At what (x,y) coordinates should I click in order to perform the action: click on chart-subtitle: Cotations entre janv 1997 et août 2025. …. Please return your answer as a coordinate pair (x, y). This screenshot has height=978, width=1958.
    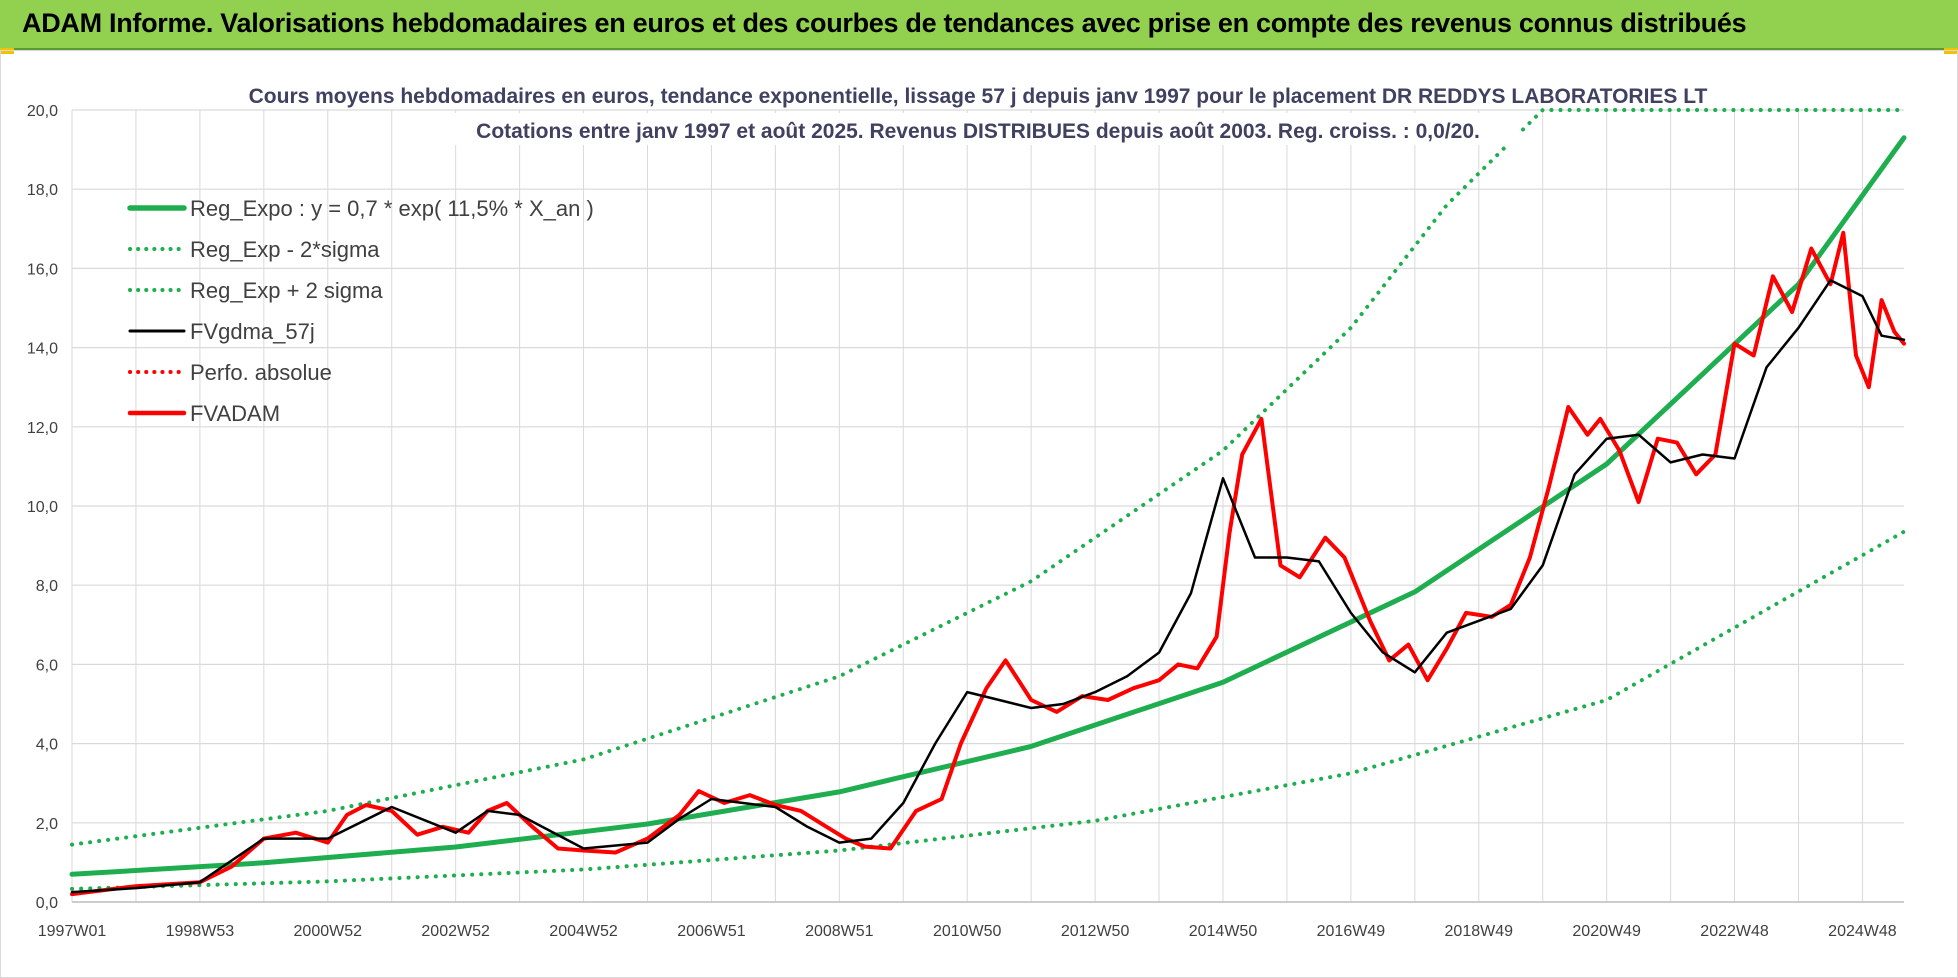
    Looking at the image, I should click on (978, 131).